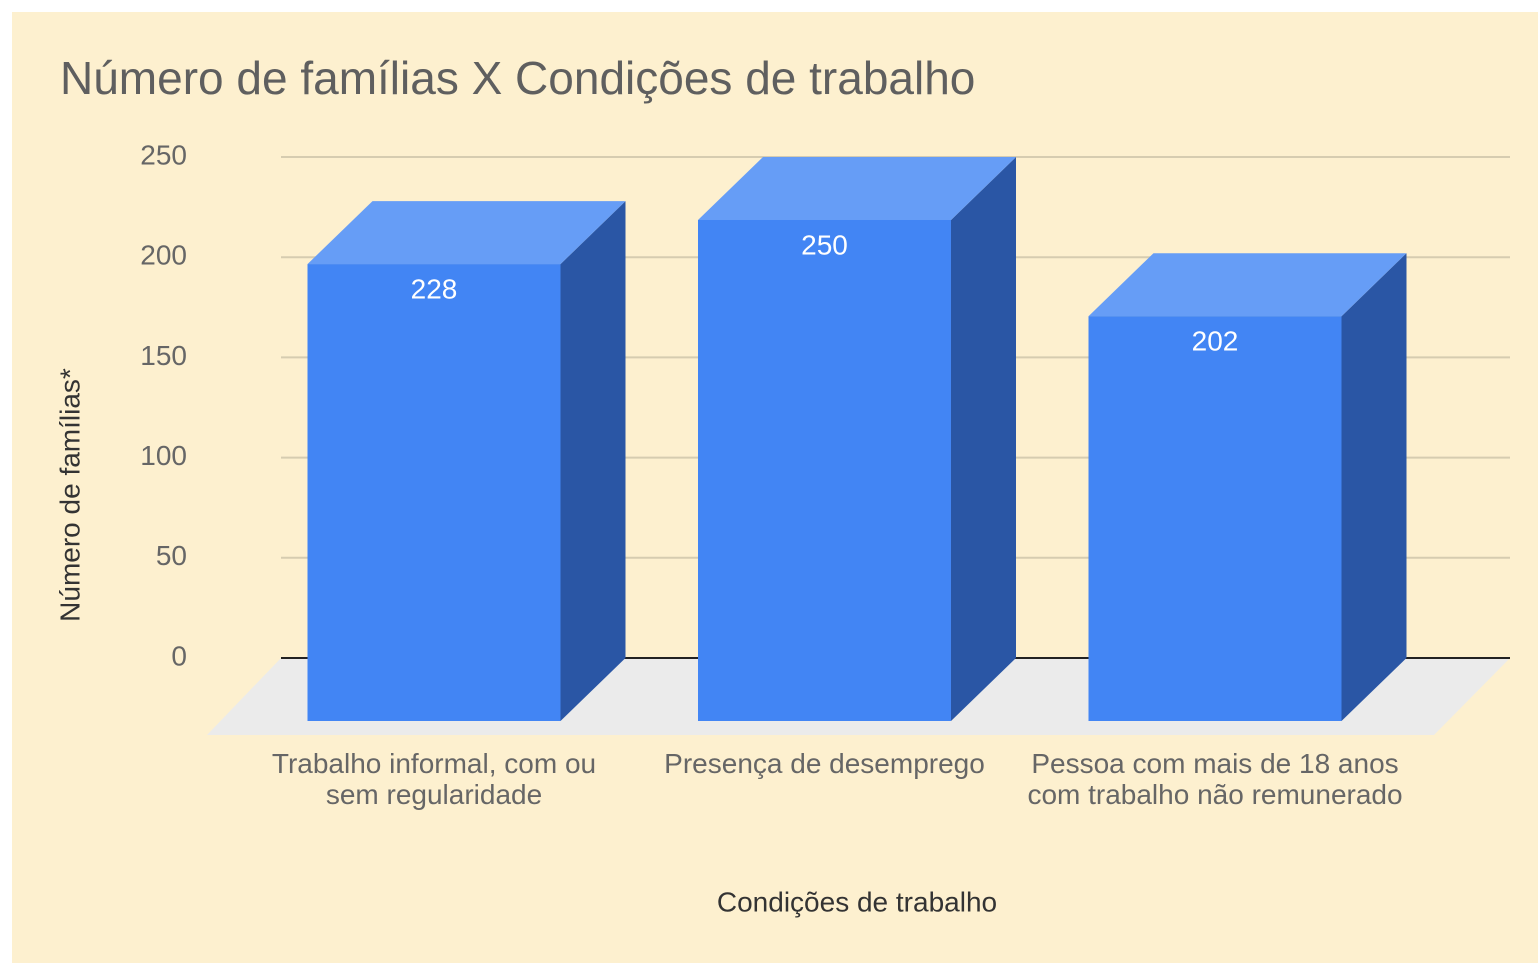  I want to click on y-tick-label: 200, so click(163, 255).